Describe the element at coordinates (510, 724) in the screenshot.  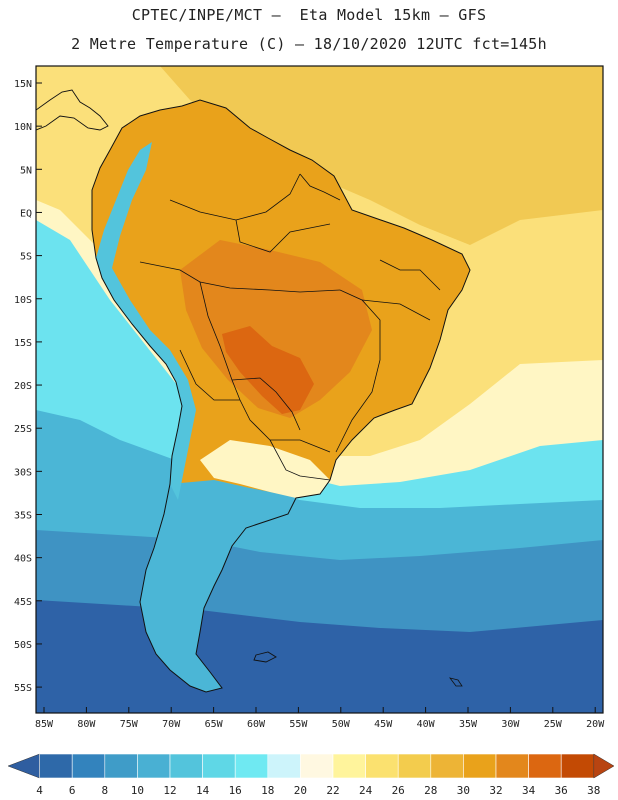
I see `lon-tick-label: 30W` at that location.